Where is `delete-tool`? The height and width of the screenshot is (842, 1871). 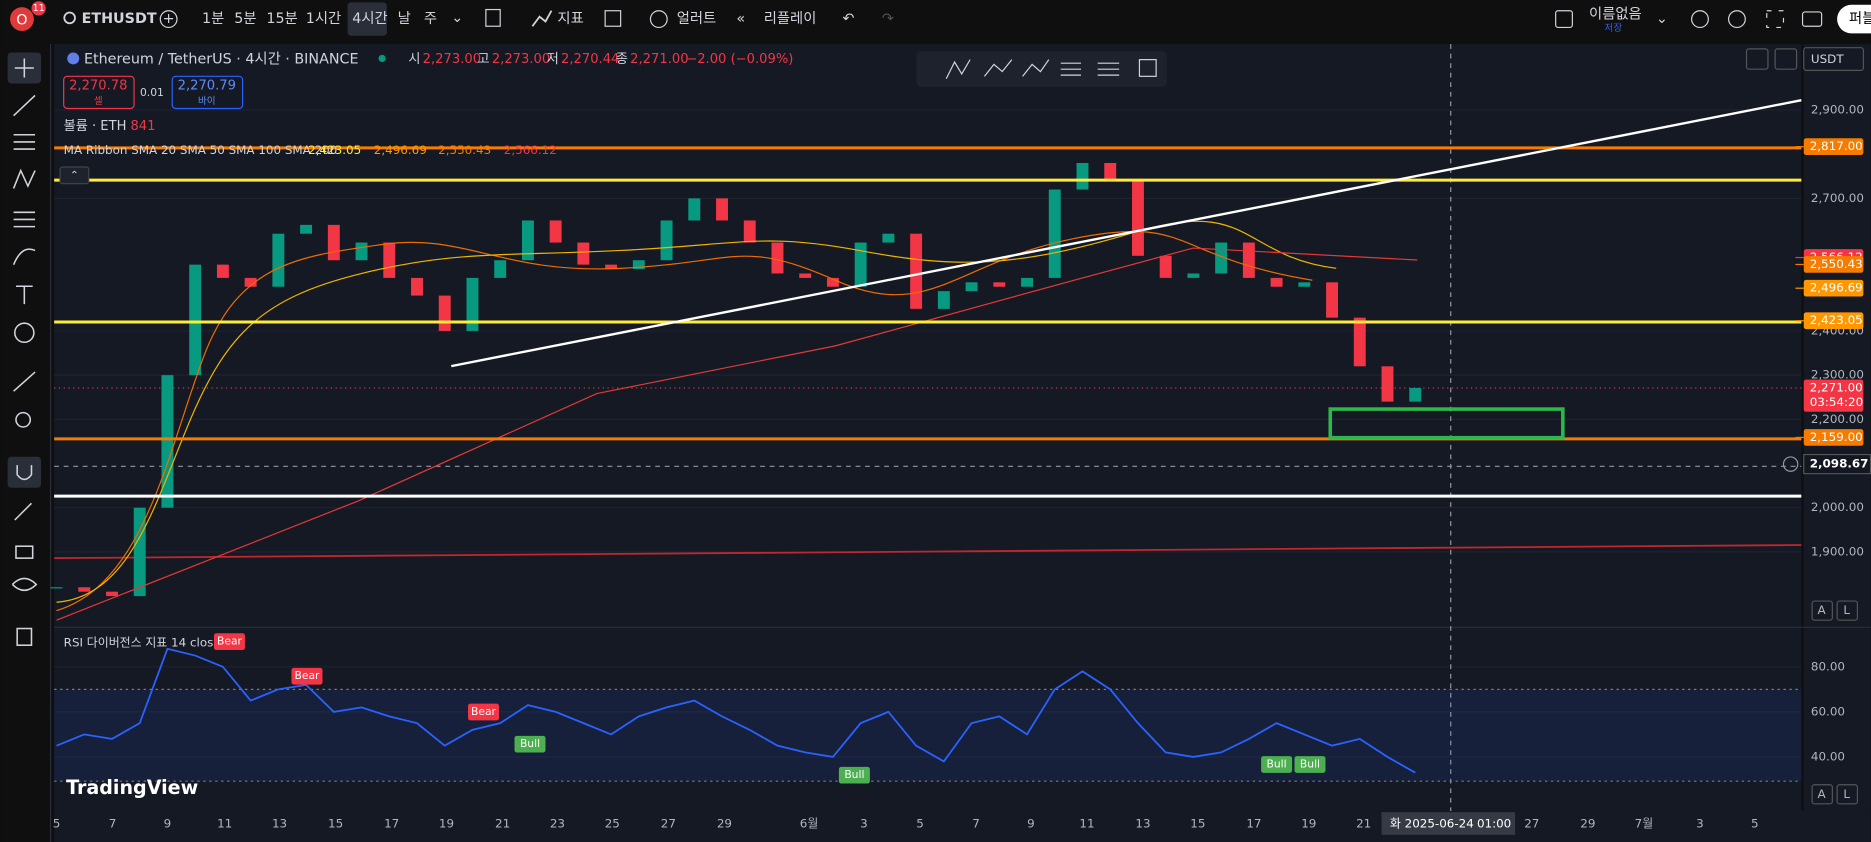 delete-tool is located at coordinates (24, 636).